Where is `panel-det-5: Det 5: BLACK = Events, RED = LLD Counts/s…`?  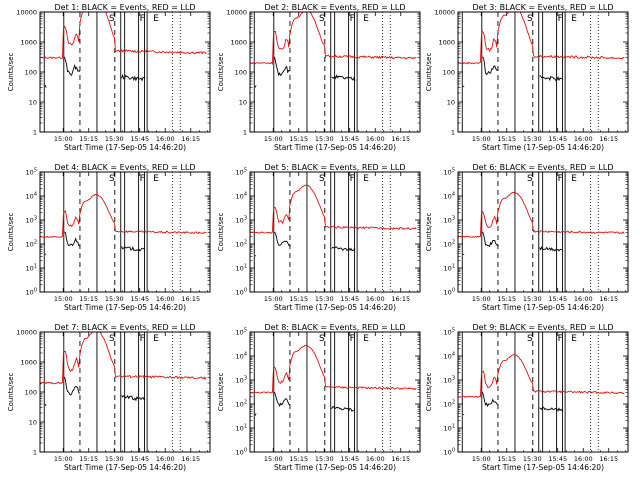 panel-det-5: Det 5: BLACK = Events, RED = LLD Counts/s… is located at coordinates (319, 237).